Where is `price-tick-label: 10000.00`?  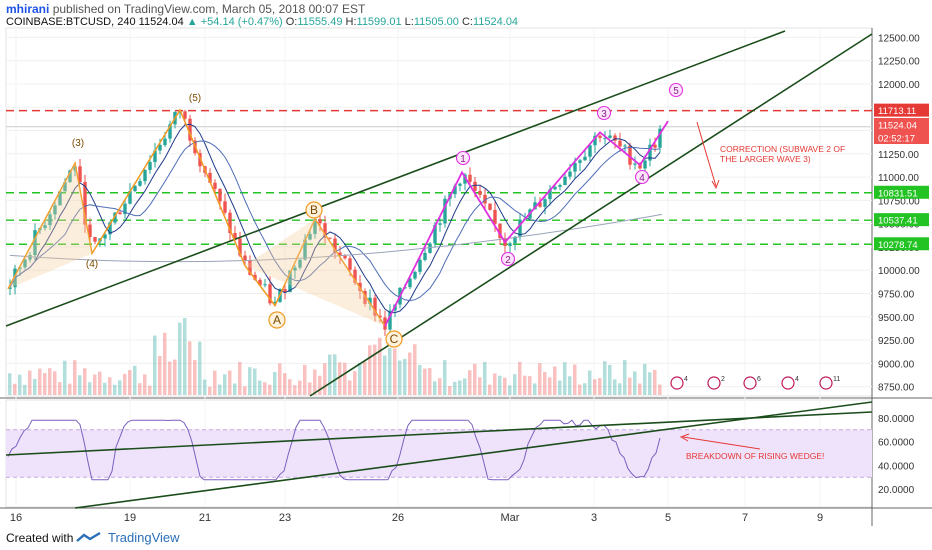 price-tick-label: 10000.00 is located at coordinates (899, 271).